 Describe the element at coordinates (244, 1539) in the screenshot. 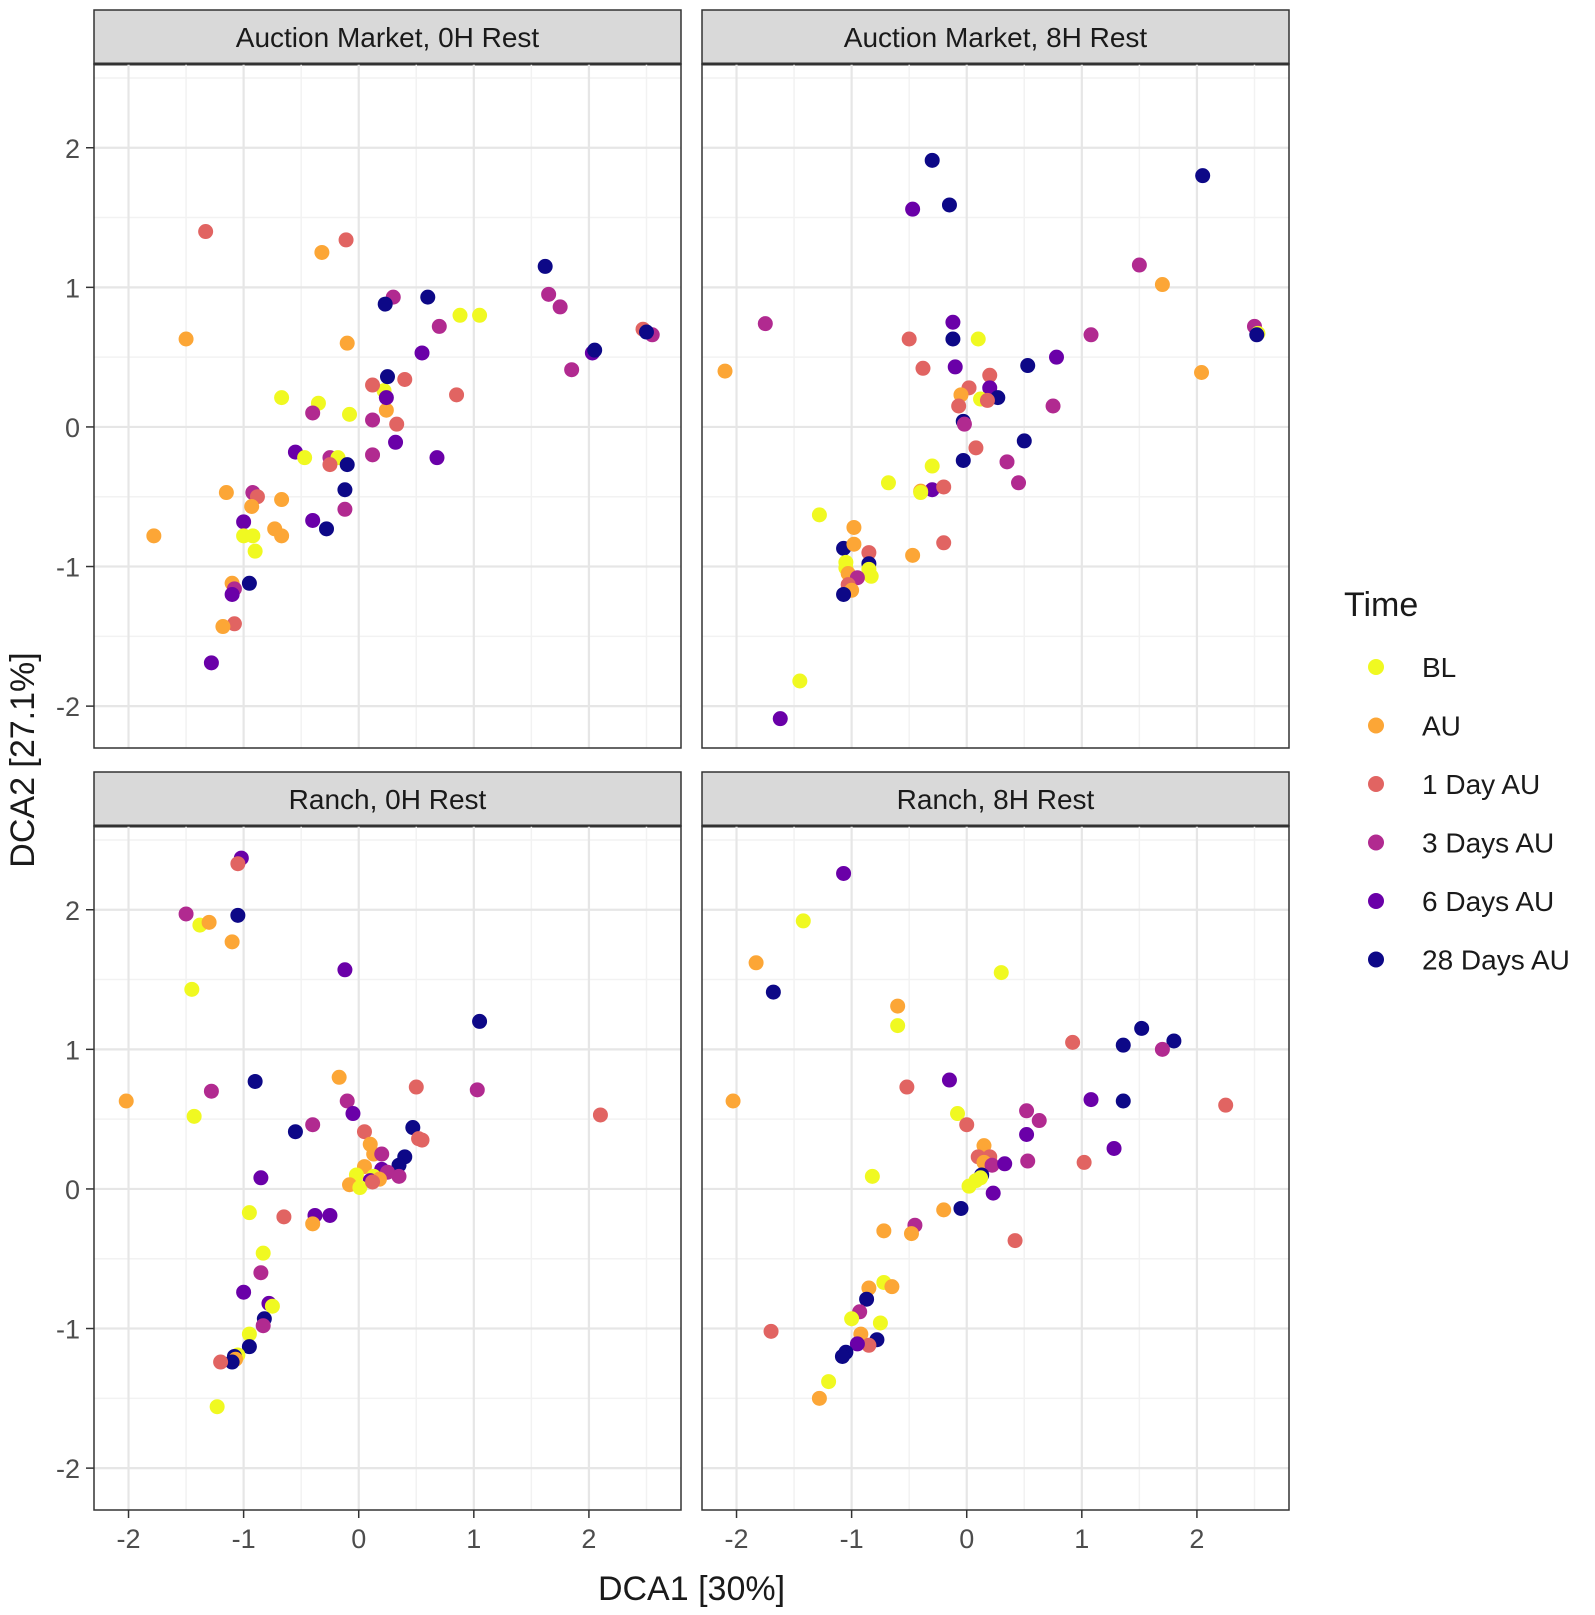

I see `x-tick-label: -1` at that location.